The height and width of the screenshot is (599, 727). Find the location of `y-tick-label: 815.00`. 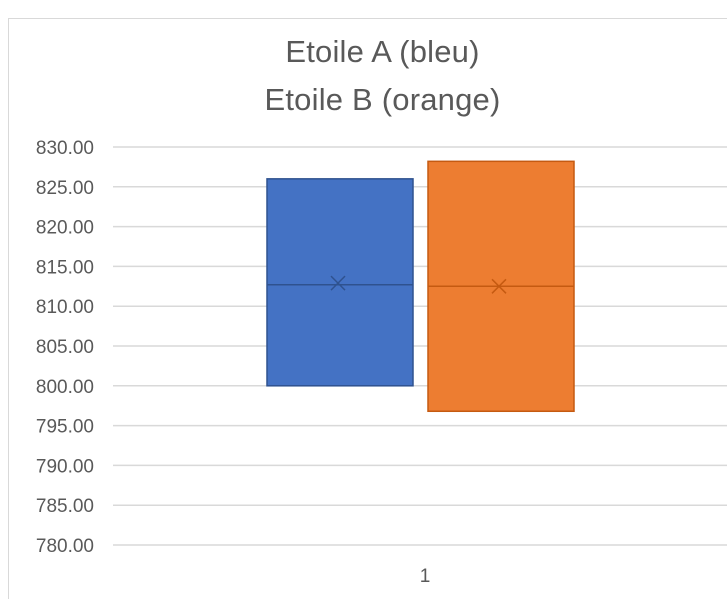

y-tick-label: 815.00 is located at coordinates (65, 267).